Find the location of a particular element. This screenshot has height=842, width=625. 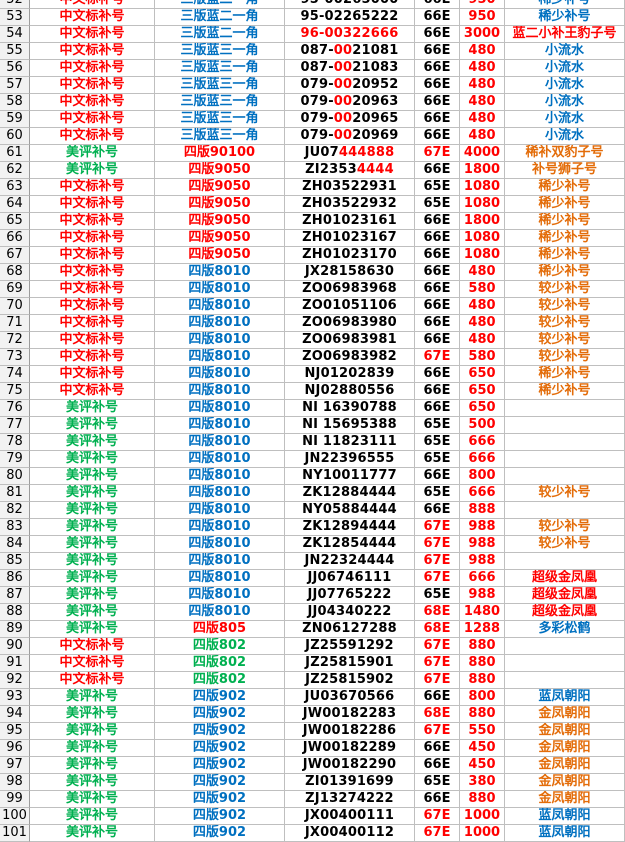

cell-price: 550 is located at coordinates (482, 731).